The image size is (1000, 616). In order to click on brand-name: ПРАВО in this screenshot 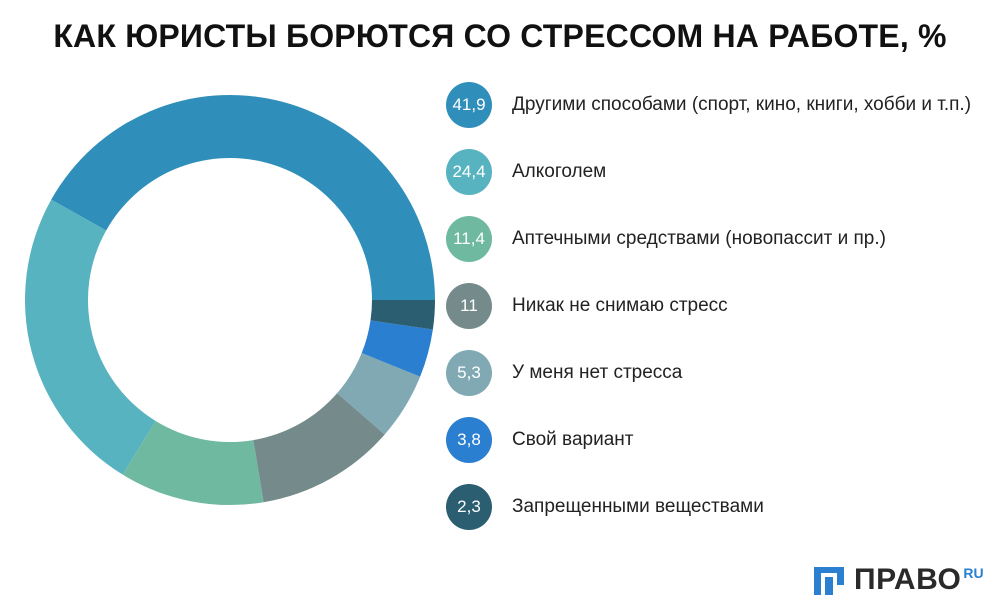, I will do `click(908, 579)`.